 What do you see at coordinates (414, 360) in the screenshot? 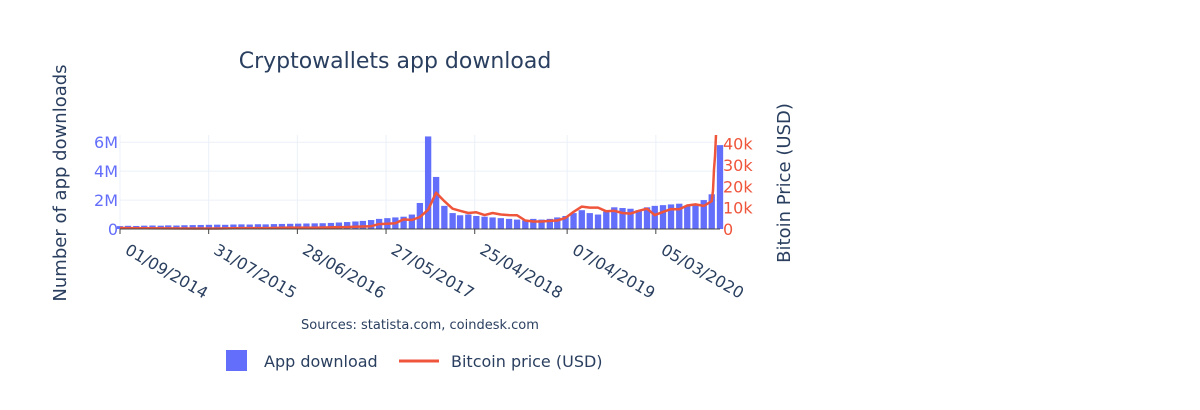
I see `legend: App download Bitcoin price (USD)` at bounding box center [414, 360].